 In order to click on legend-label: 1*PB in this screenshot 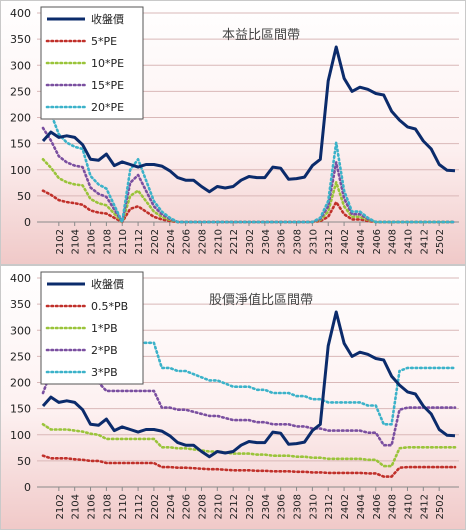, I will do `click(104, 328)`.